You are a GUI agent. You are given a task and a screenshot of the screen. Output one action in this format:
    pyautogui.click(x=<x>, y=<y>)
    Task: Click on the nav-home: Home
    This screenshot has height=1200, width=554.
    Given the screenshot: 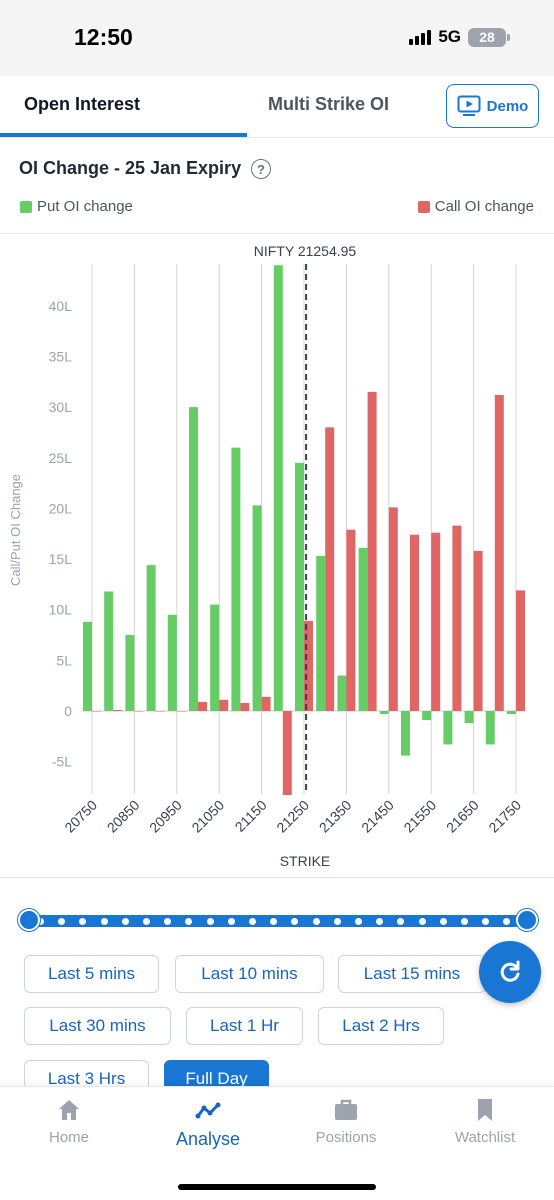 What is the action you would take?
    pyautogui.click(x=69, y=1121)
    